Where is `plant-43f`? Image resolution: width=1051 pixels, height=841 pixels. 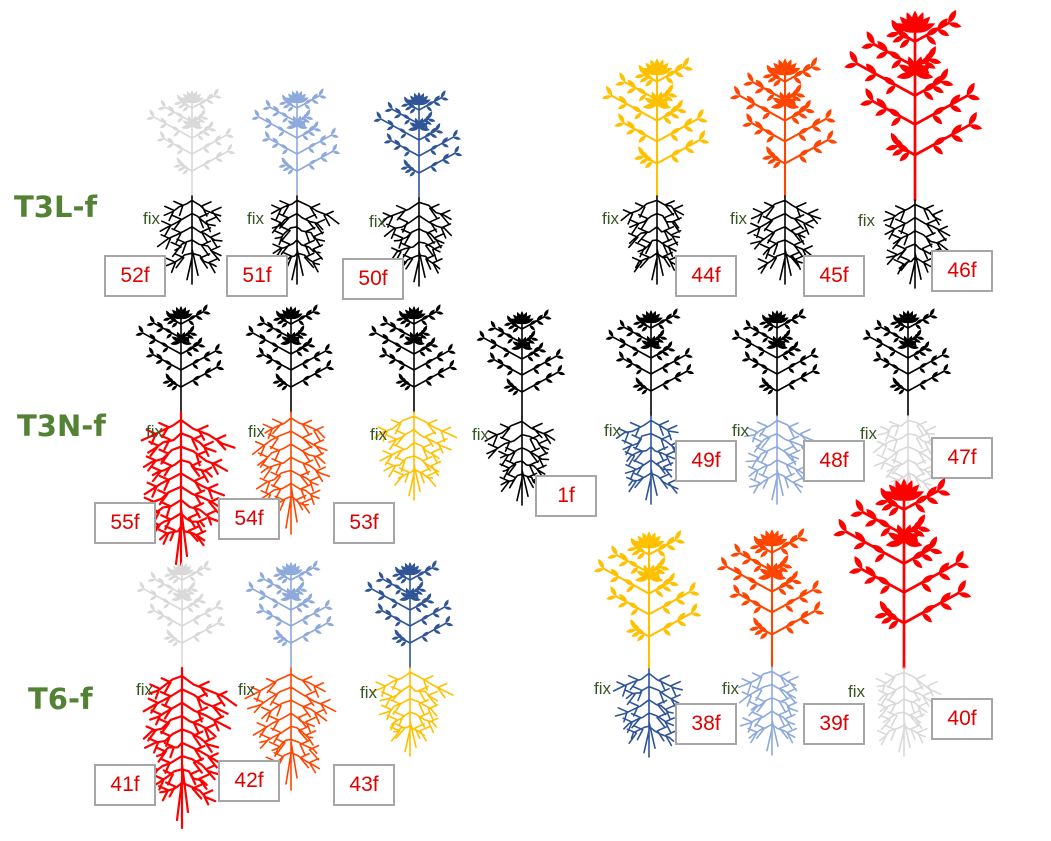
plant-43f is located at coordinates (409, 658).